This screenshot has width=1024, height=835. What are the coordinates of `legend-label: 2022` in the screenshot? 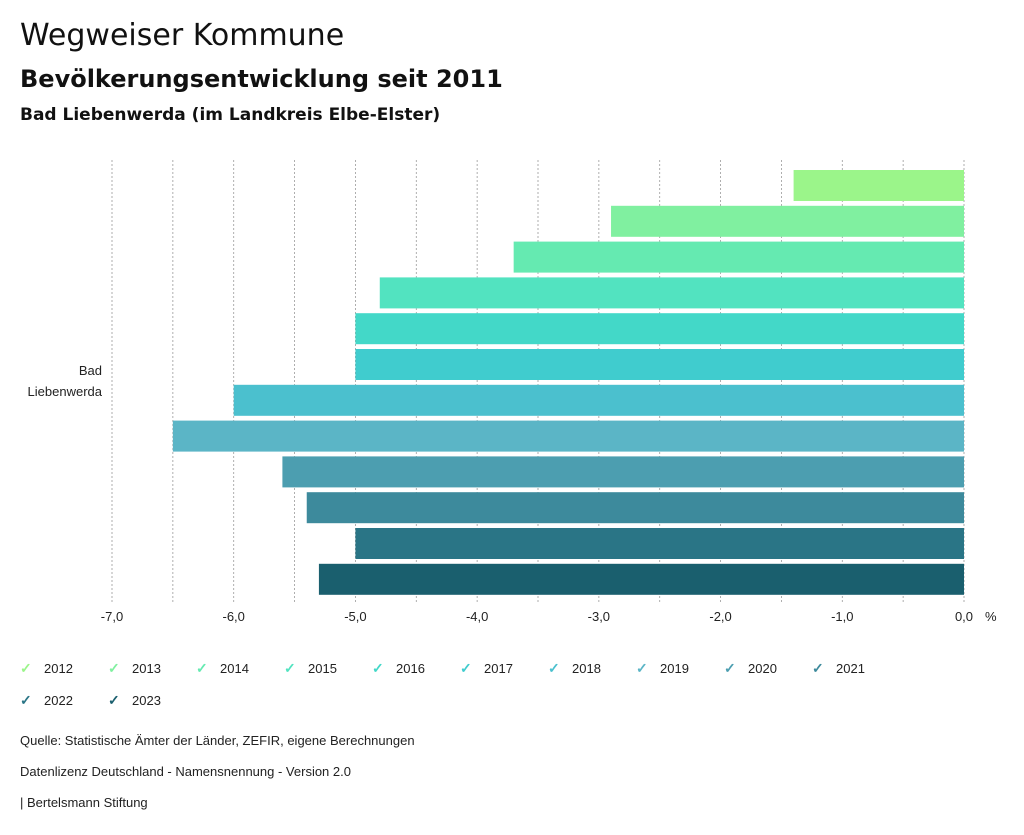 It's located at (58, 700).